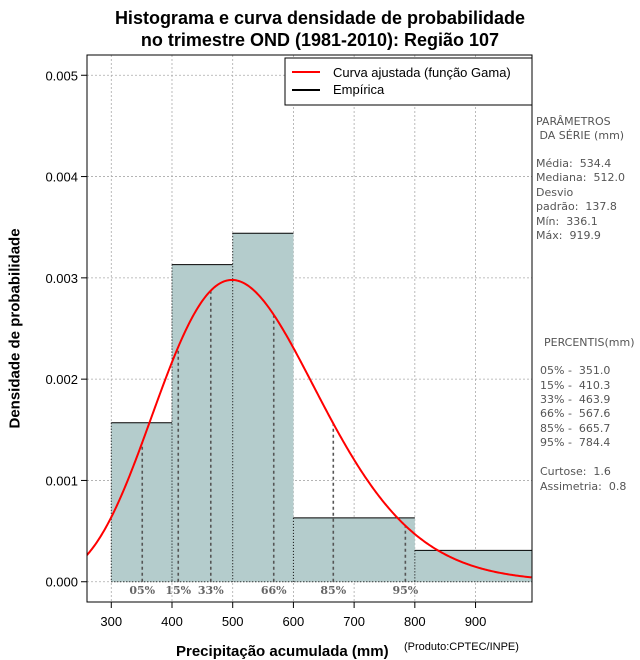 Image resolution: width=640 pixels, height=660 pixels. Describe the element at coordinates (568, 235) in the screenshot. I see `stat-max: Máx: 919.9` at that location.